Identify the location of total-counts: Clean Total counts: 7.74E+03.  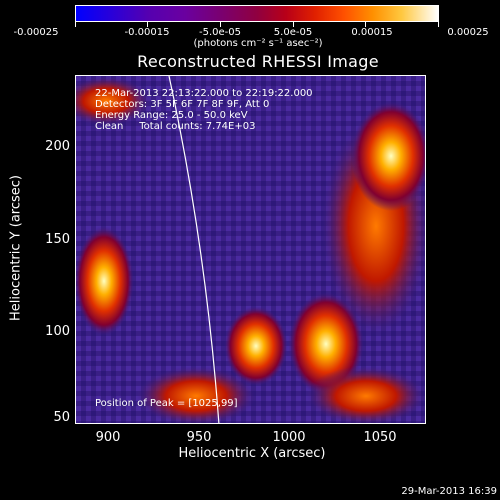
(175, 126).